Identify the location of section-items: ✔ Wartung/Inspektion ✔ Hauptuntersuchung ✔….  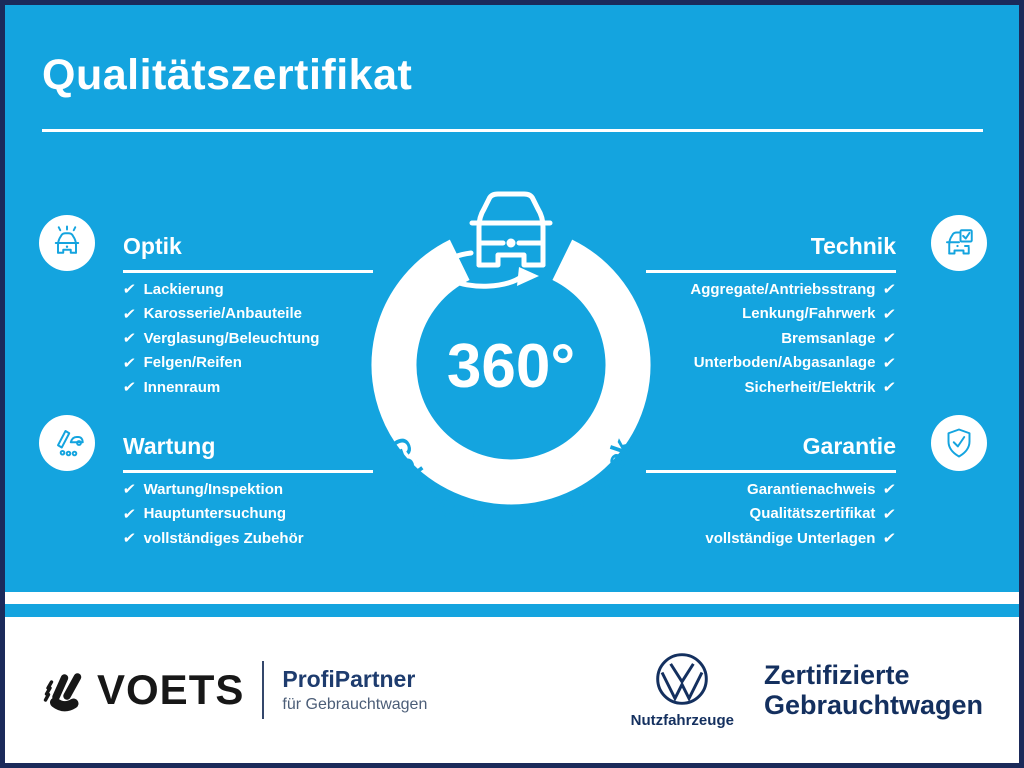
(249, 514).